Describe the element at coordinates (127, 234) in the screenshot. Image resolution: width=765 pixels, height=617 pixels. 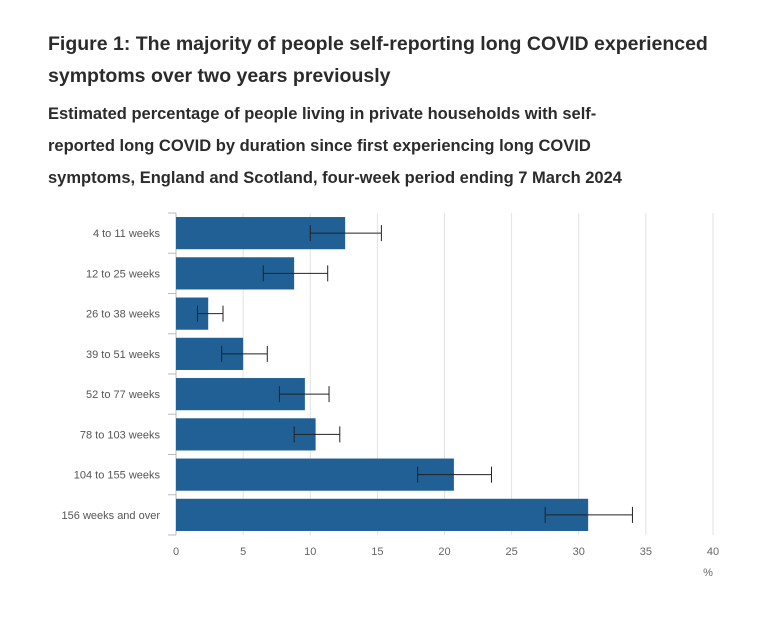
I see `category-label: 4 to 11 weeks` at that location.